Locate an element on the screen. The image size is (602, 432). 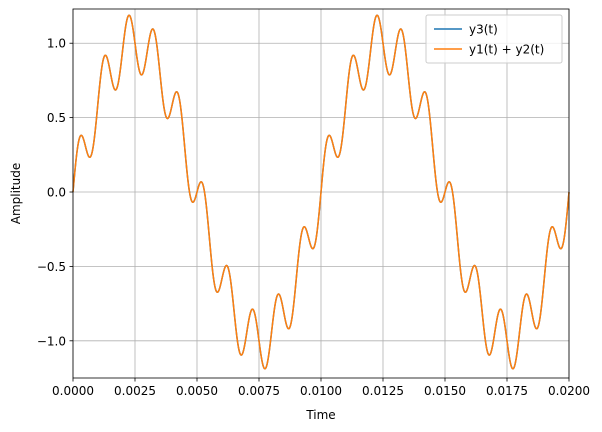
legend-label-y1-plus-y2: y1(t) + y2(t) is located at coordinates (506, 50).